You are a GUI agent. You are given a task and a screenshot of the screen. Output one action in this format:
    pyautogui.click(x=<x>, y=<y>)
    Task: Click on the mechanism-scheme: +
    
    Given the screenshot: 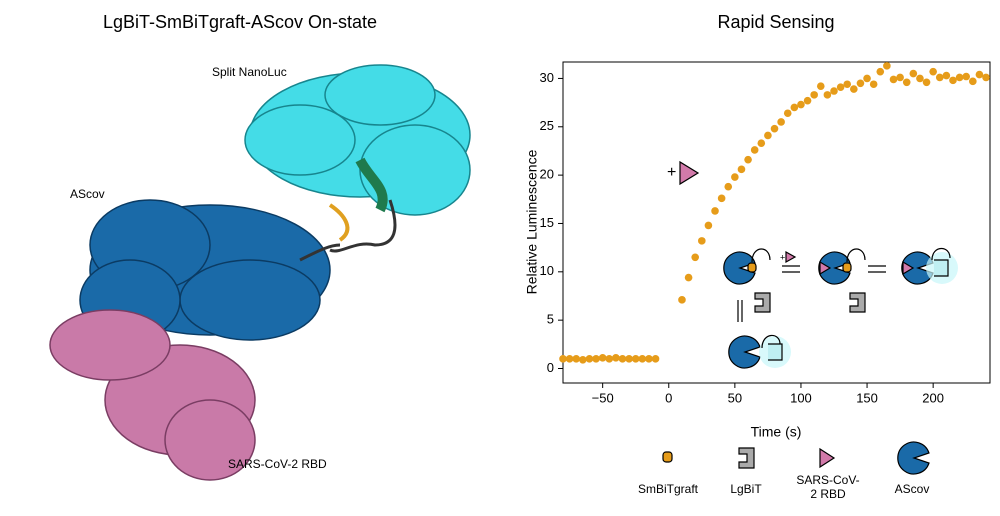 What is the action you would take?
    pyautogui.click(x=840, y=308)
    